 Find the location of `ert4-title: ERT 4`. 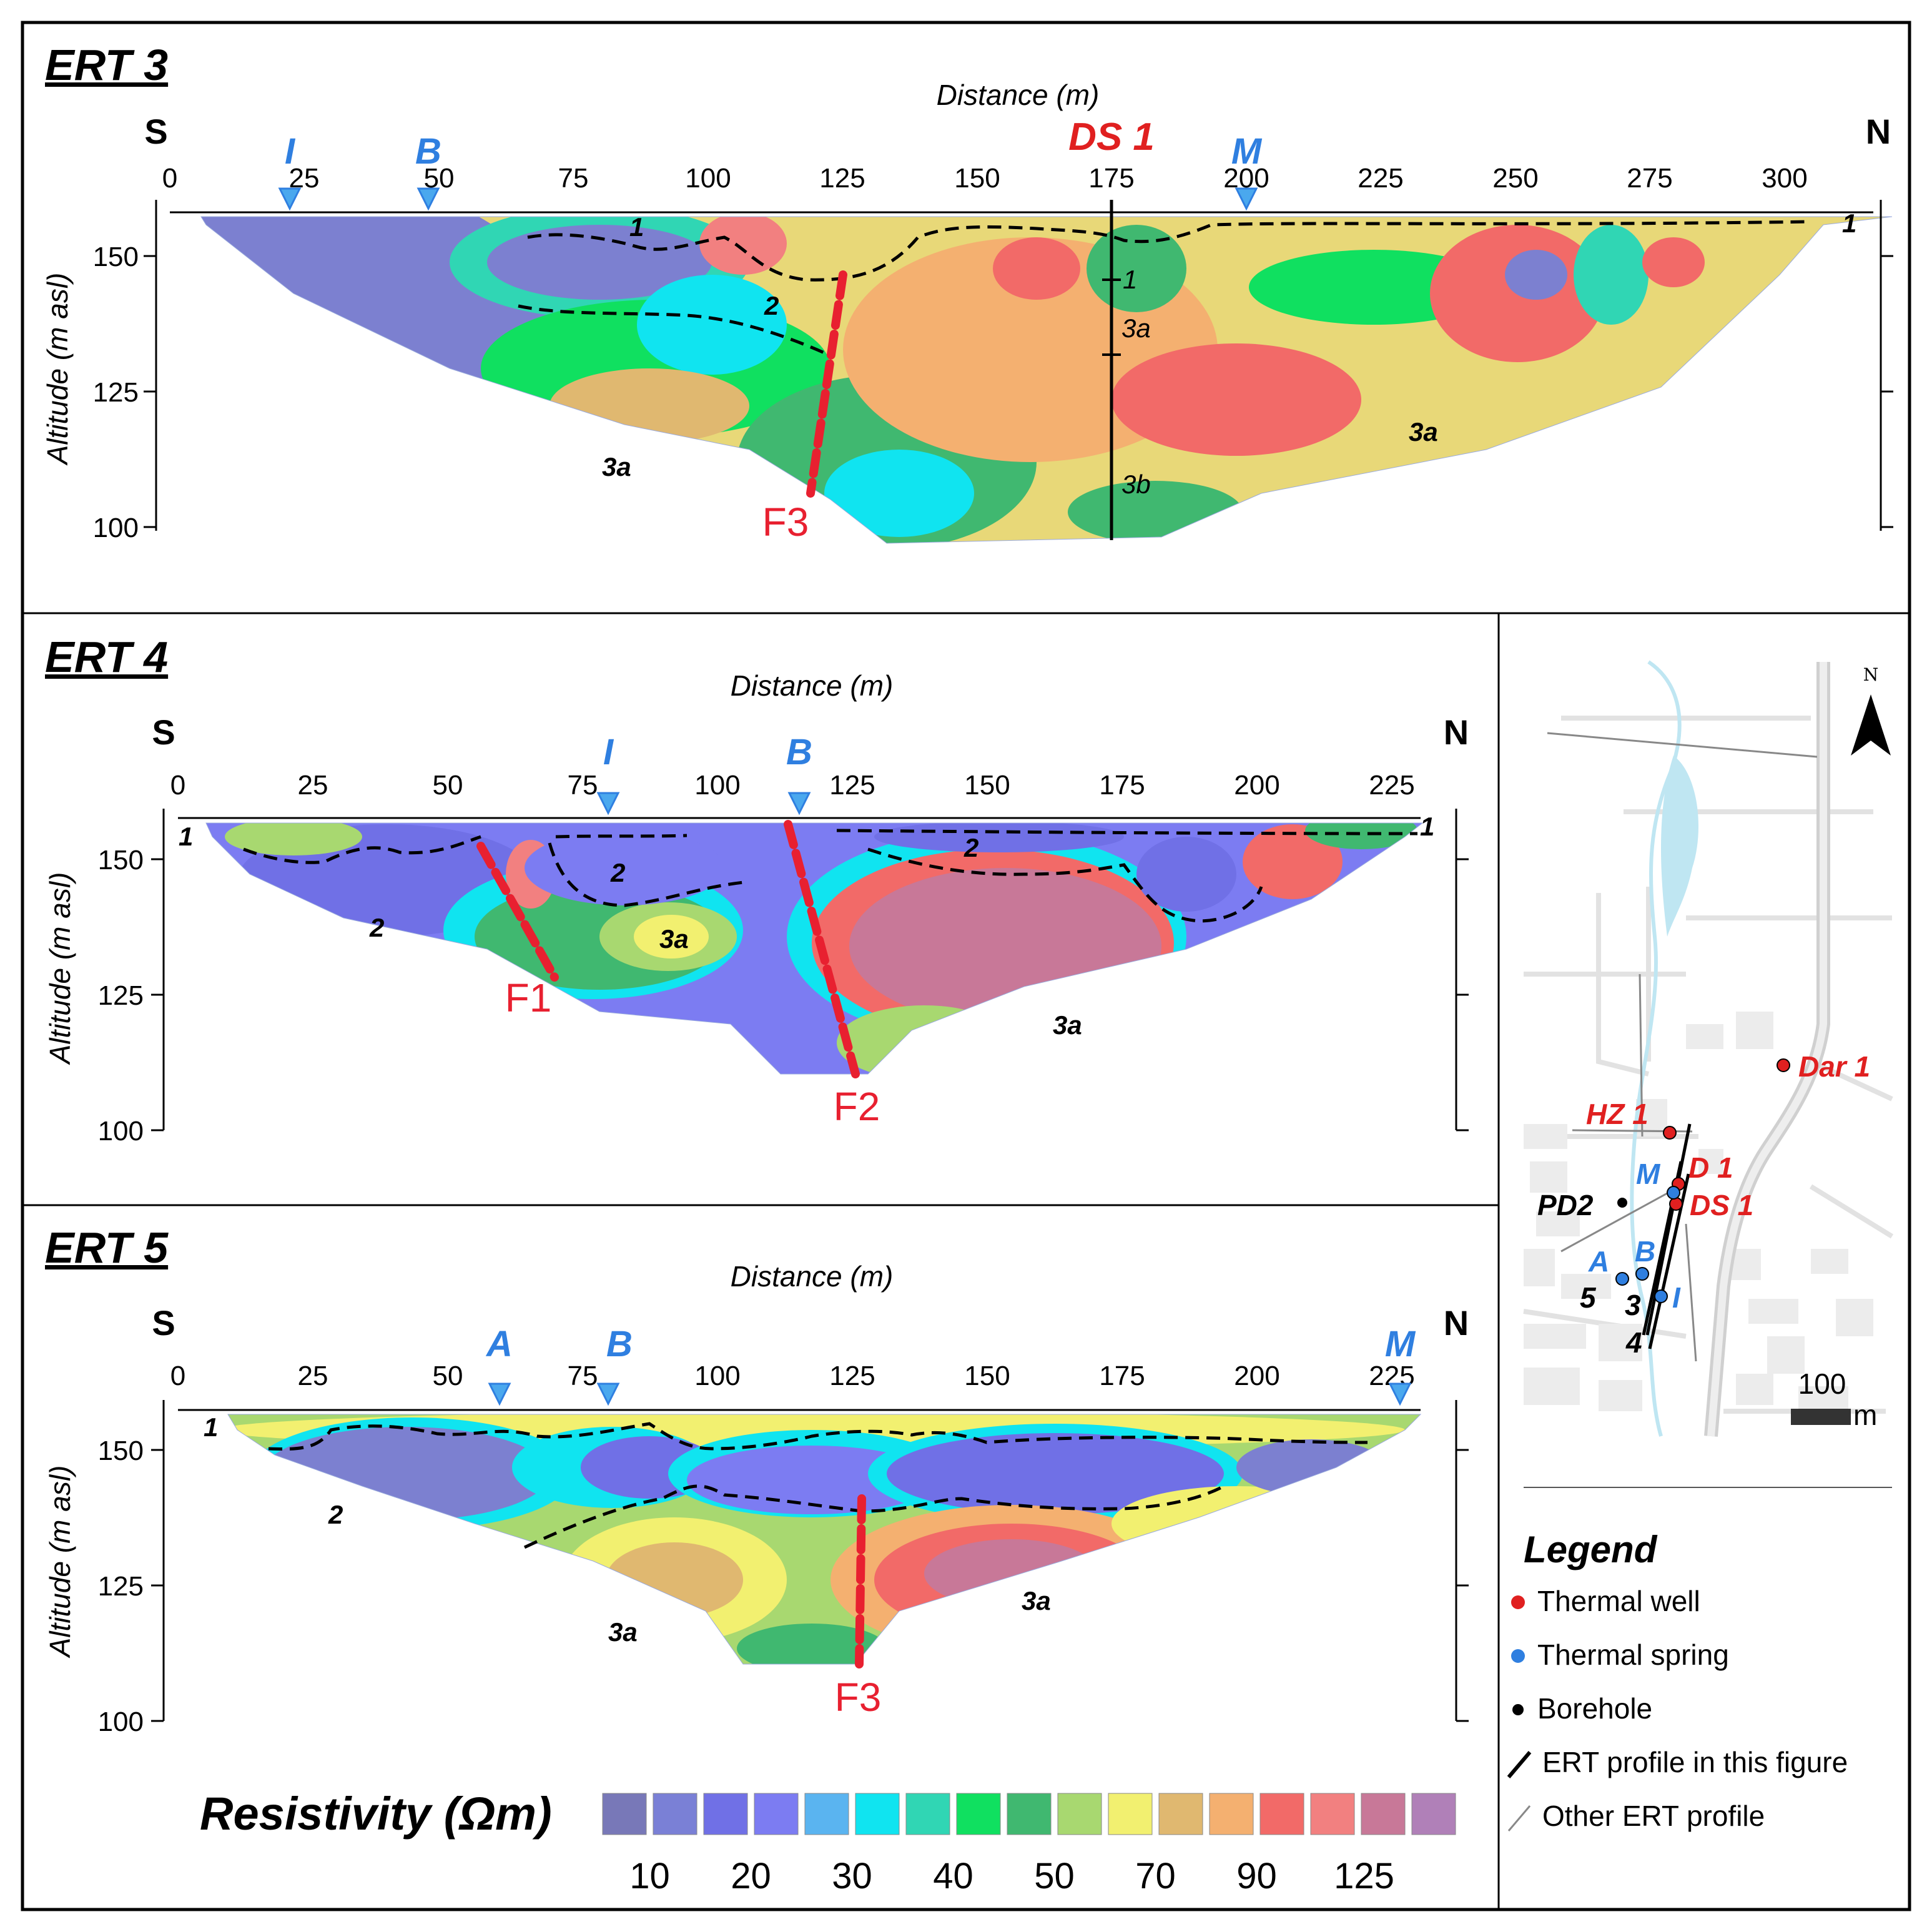

ert4-title: ERT 4 is located at coordinates (107, 657).